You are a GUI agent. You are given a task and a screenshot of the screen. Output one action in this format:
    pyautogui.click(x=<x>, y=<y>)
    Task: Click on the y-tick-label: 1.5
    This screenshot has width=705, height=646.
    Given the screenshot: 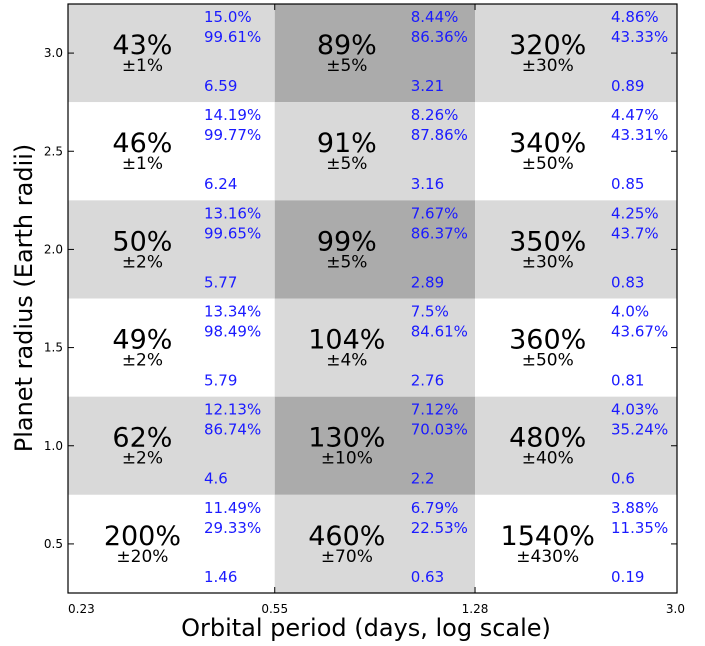 What is the action you would take?
    pyautogui.click(x=53, y=348)
    